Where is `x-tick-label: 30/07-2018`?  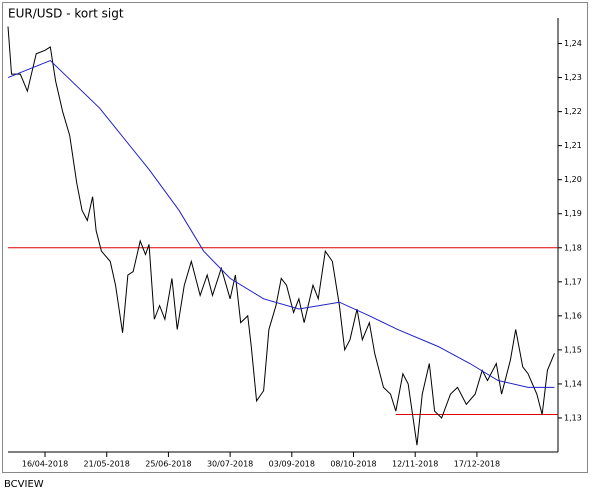 x-tick-label: 30/07-2018 is located at coordinates (230, 464).